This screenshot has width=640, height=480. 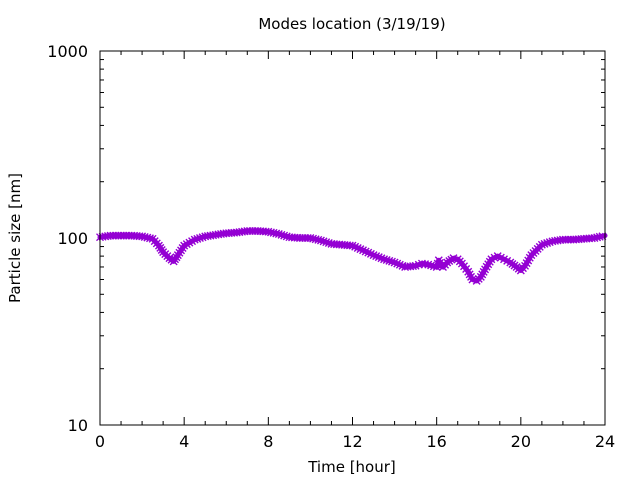 I want to click on y-axis-label: Particle size [nm], so click(x=15, y=238).